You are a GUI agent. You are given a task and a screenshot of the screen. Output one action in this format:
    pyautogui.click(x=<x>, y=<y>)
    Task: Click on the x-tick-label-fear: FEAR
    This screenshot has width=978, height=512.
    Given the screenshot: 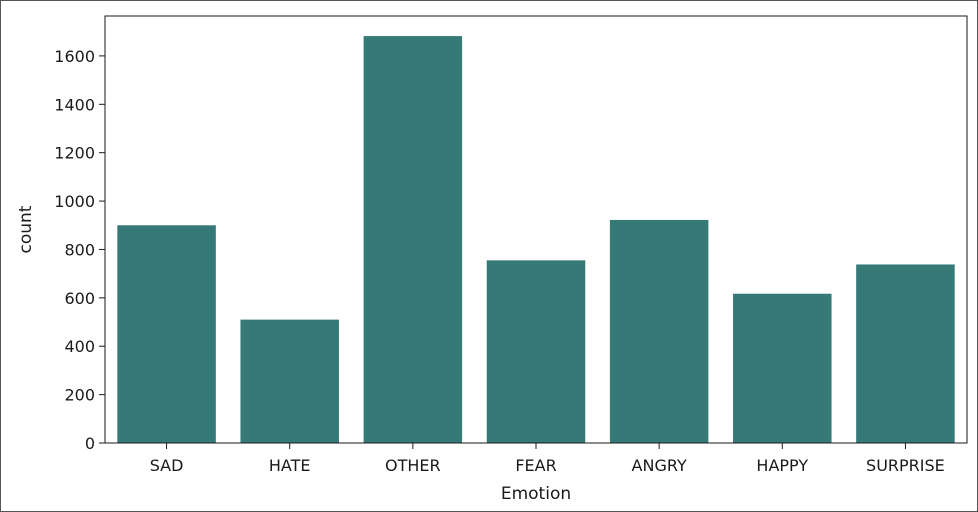 What is the action you would take?
    pyautogui.click(x=535, y=465)
    